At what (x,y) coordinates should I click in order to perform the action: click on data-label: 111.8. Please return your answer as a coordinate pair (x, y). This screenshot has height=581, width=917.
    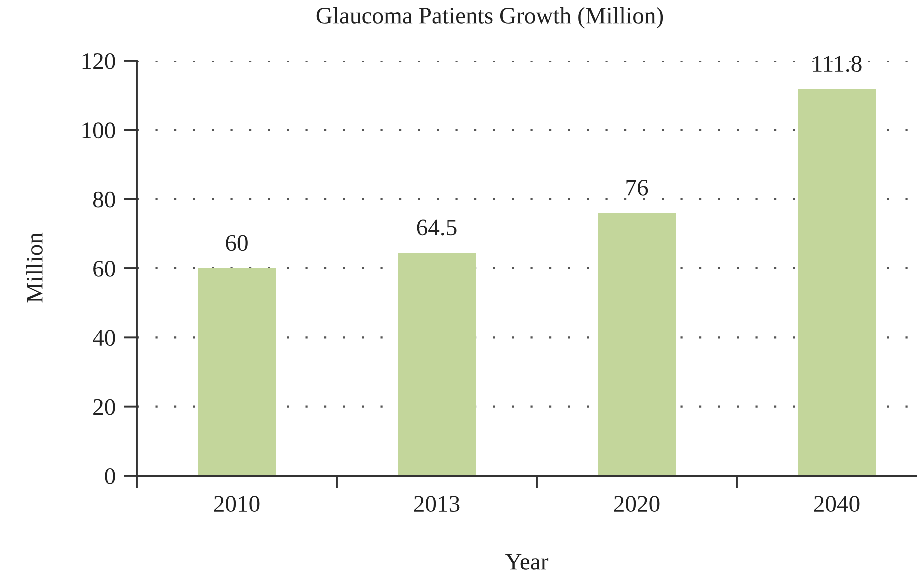
    Looking at the image, I should click on (837, 64).